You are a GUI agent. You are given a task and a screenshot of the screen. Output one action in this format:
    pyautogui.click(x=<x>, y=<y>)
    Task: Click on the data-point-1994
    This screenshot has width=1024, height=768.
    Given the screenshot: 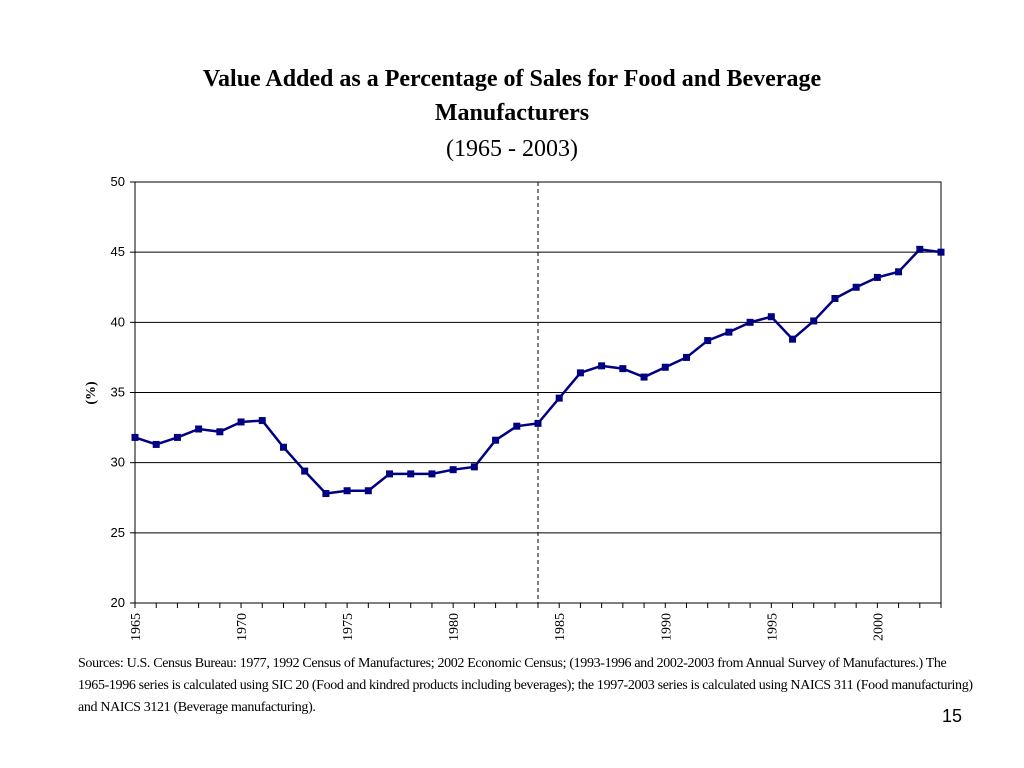 What is the action you would take?
    pyautogui.click(x=750, y=322)
    